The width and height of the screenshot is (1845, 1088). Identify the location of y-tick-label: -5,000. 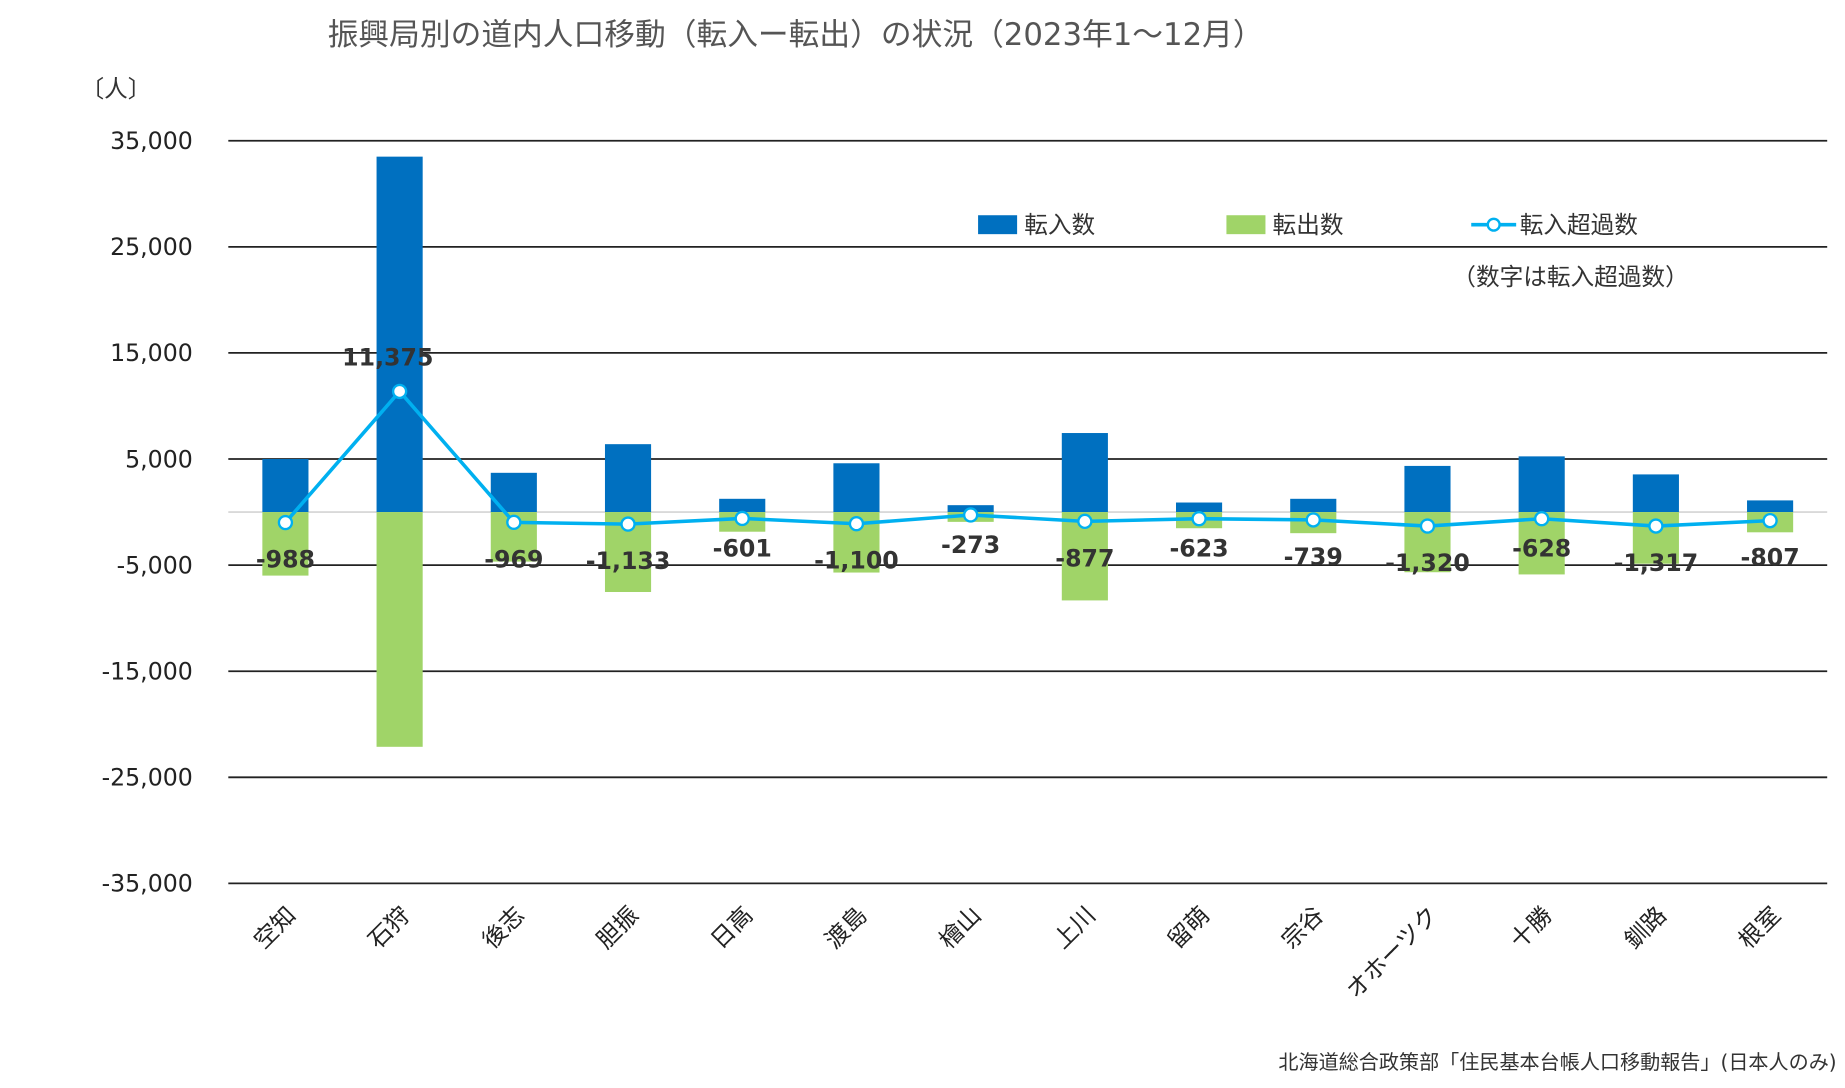
(155, 565).